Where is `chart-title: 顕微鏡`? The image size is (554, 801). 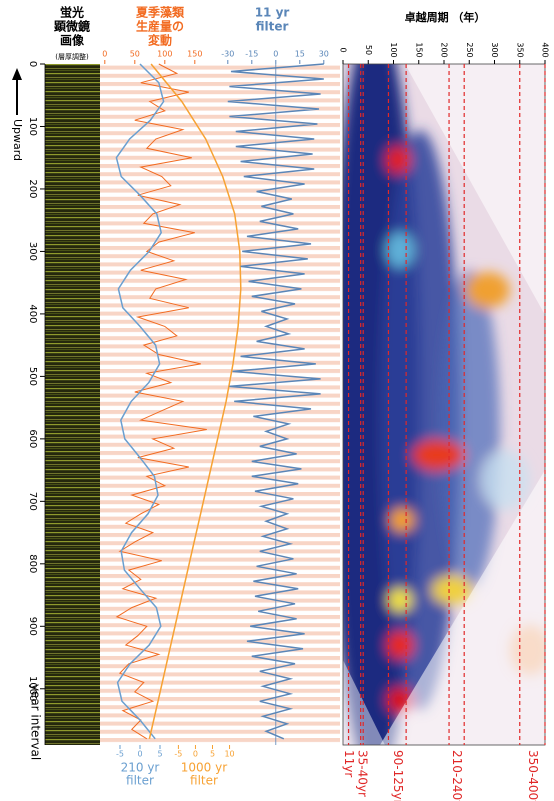
chart-title: 顕微鏡 is located at coordinates (72, 26).